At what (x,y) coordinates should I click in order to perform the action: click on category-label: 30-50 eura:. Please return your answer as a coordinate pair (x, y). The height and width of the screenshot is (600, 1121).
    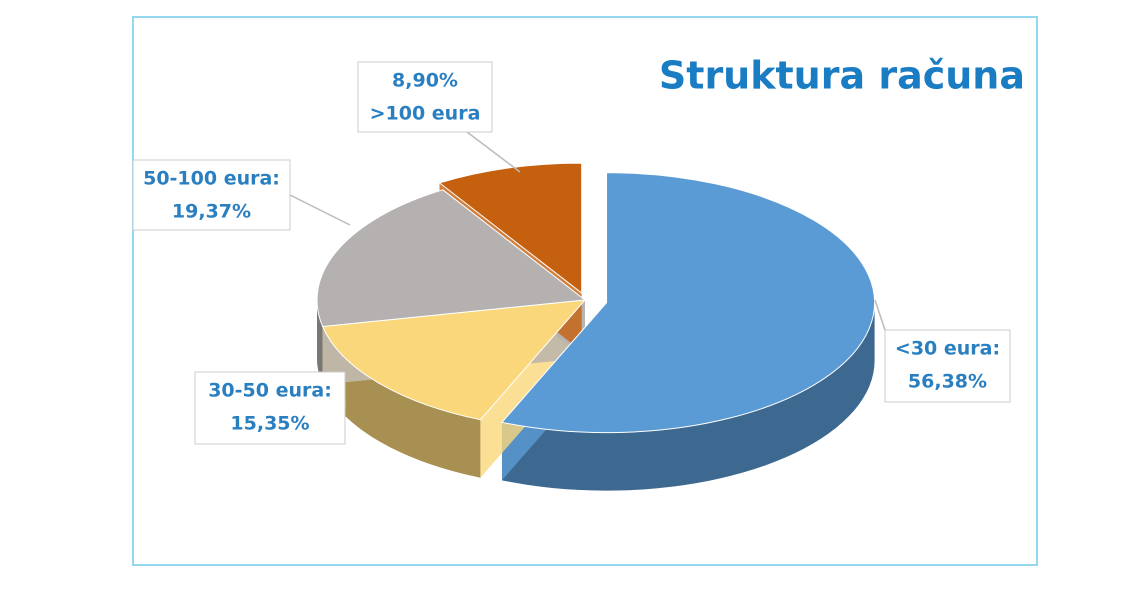
    Looking at the image, I should click on (270, 391).